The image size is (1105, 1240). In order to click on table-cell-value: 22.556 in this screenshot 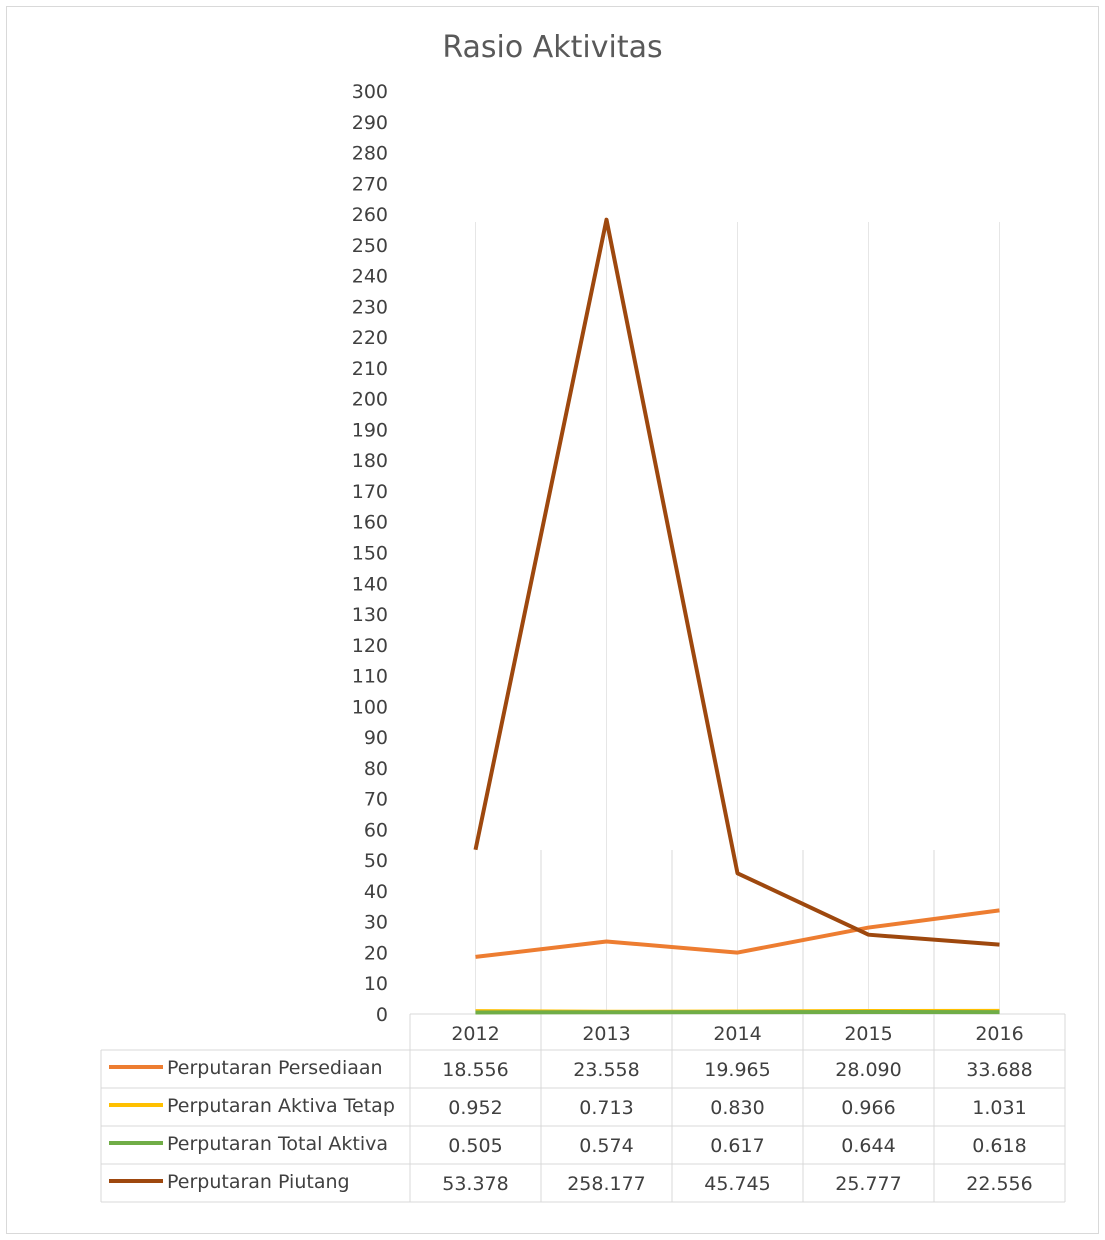, I will do `click(999, 1184)`.